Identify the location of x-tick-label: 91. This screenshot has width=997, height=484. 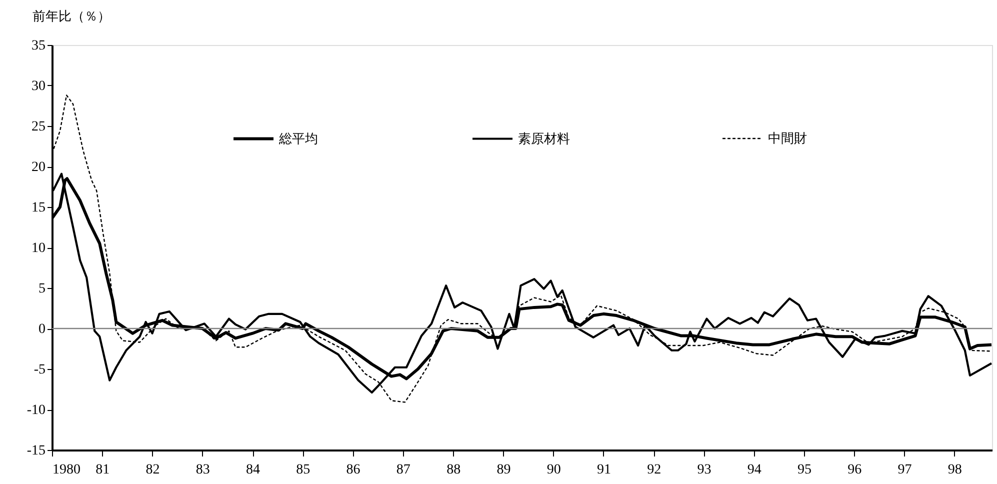
(603, 470).